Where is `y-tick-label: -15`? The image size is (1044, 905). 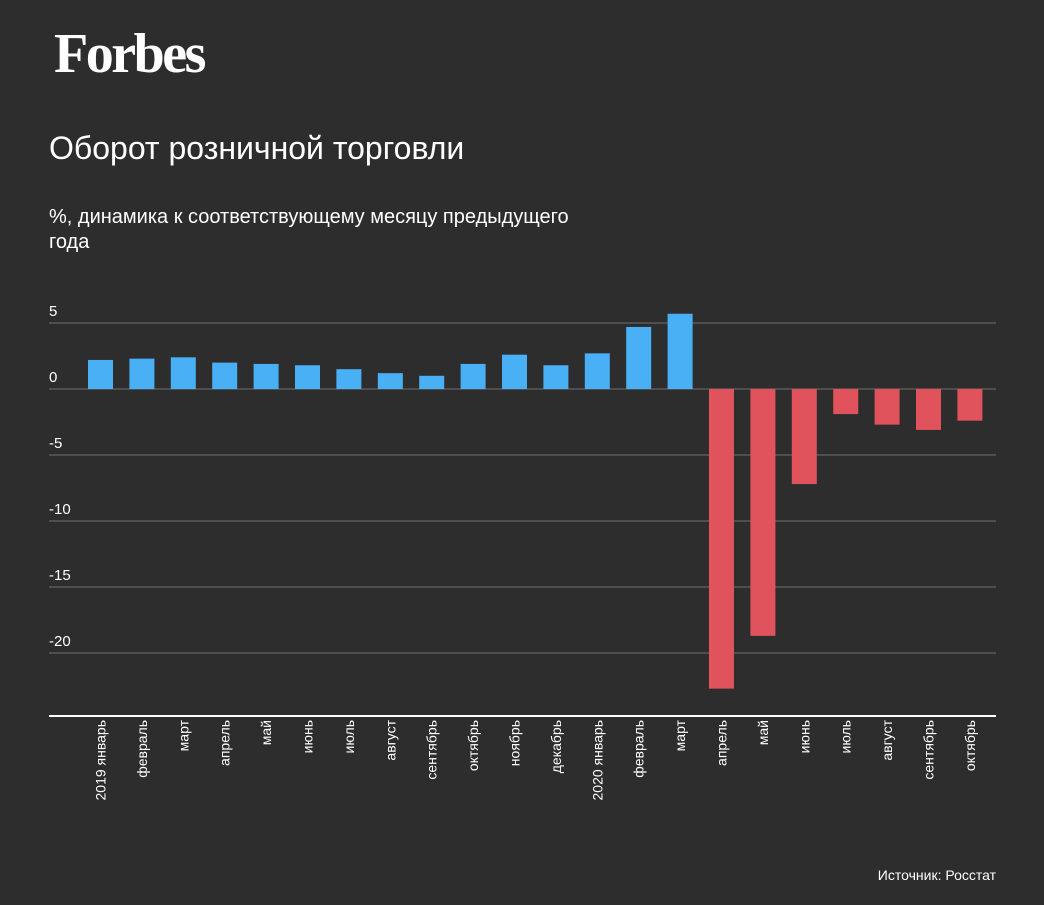
y-tick-label: -15 is located at coordinates (60, 575).